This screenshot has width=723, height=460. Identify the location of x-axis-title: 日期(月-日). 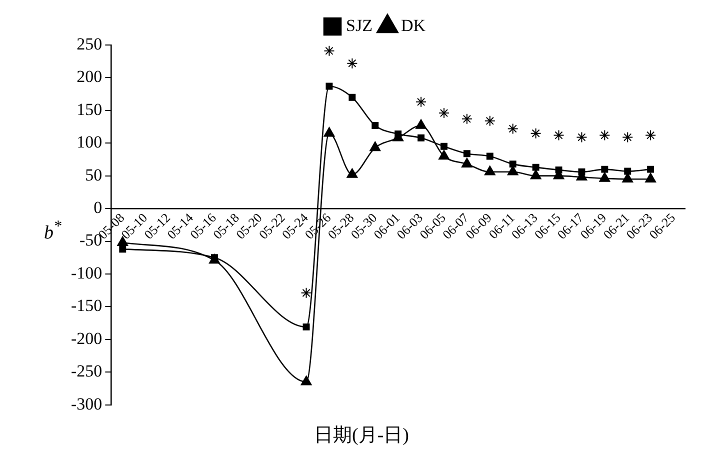
(361, 436).